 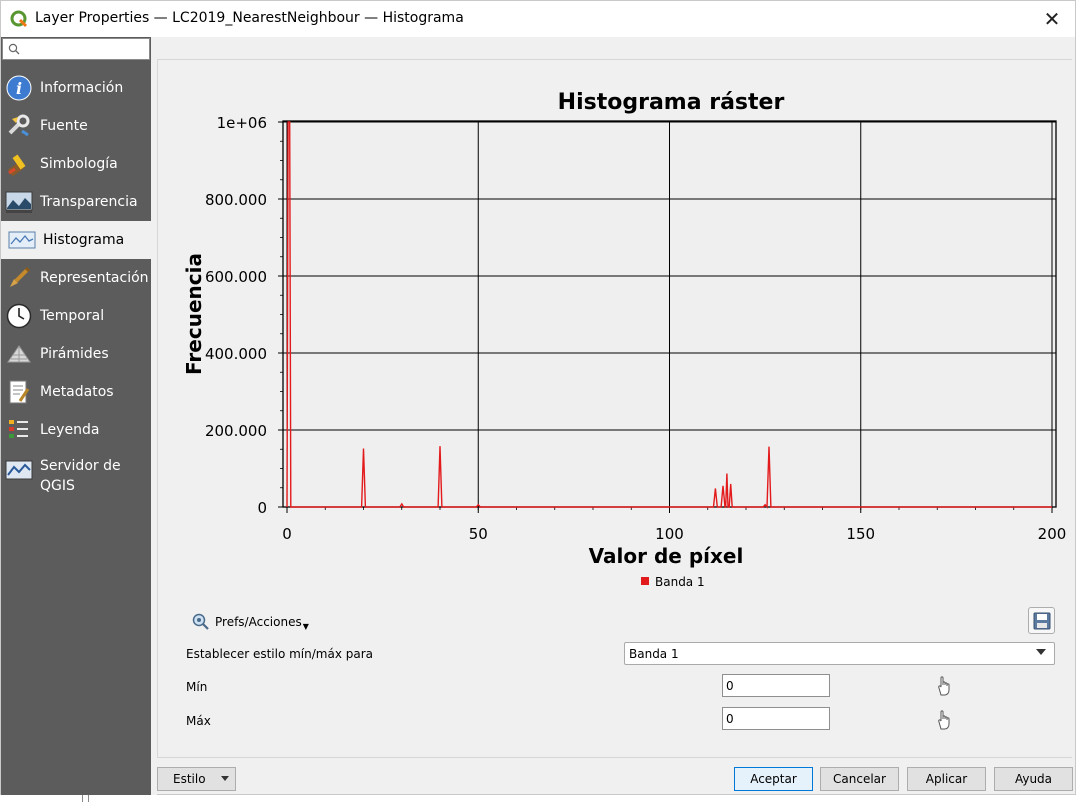 What do you see at coordinates (645, 581) in the screenshot?
I see `legend-swatch` at bounding box center [645, 581].